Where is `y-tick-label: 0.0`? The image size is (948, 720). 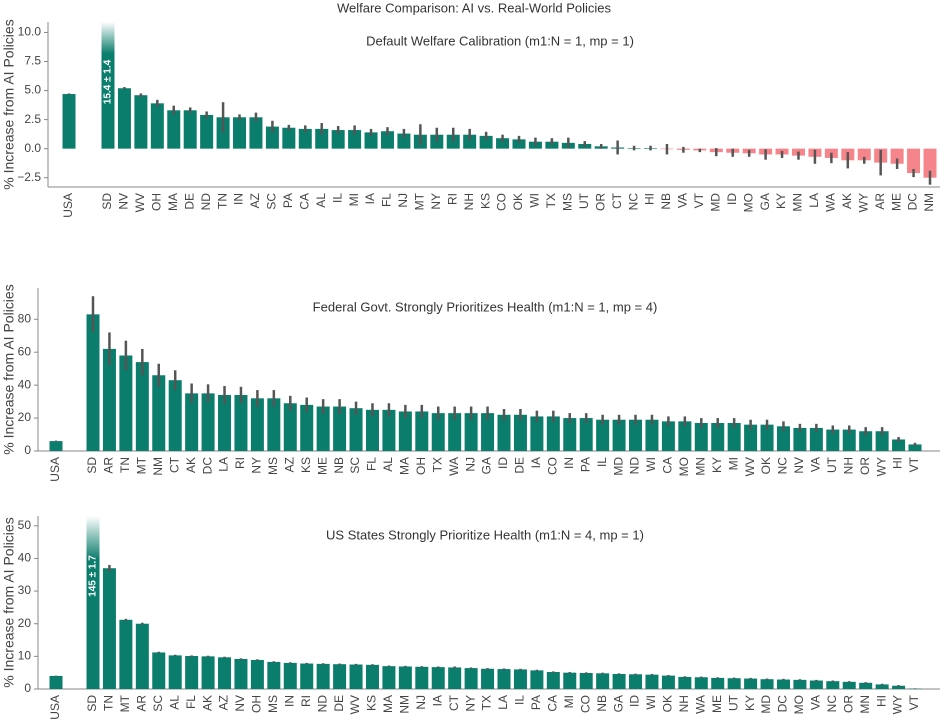
y-tick-label: 0.0 is located at coordinates (32, 148).